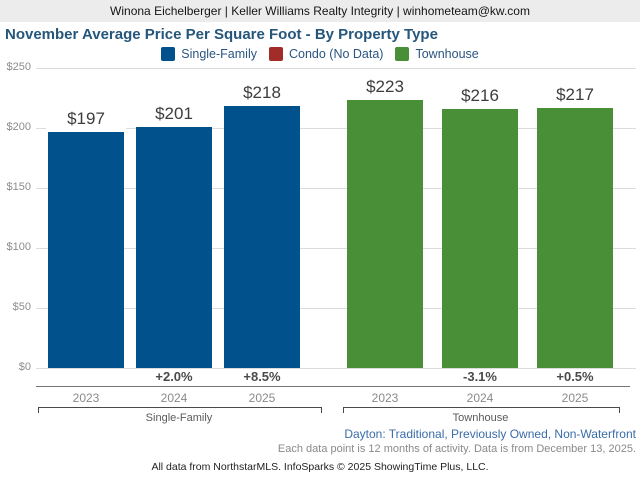 Image resolution: width=640 pixels, height=480 pixels. What do you see at coordinates (480, 418) in the screenshot?
I see `group-label: Townhouse` at bounding box center [480, 418].